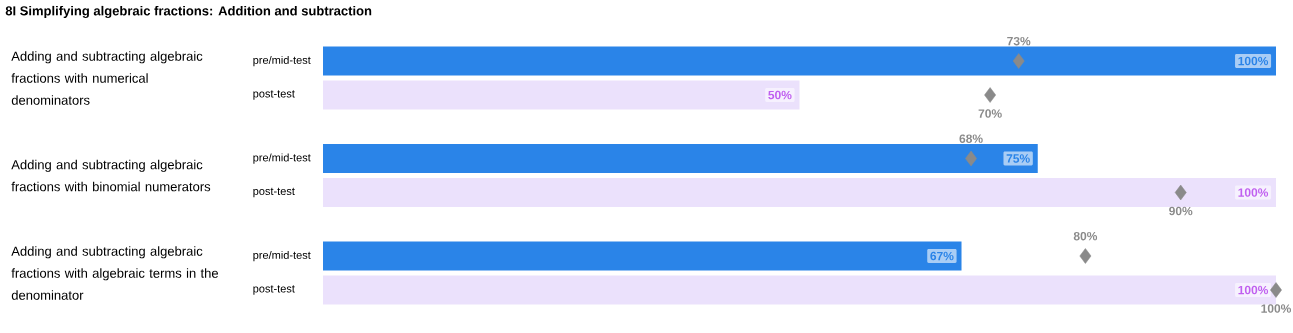 This screenshot has height=333, width=1293. What do you see at coordinates (107, 78) in the screenshot?
I see `y-tick-label: Adding and subtracting algebraic fractions with numerical denominators` at bounding box center [107, 78].